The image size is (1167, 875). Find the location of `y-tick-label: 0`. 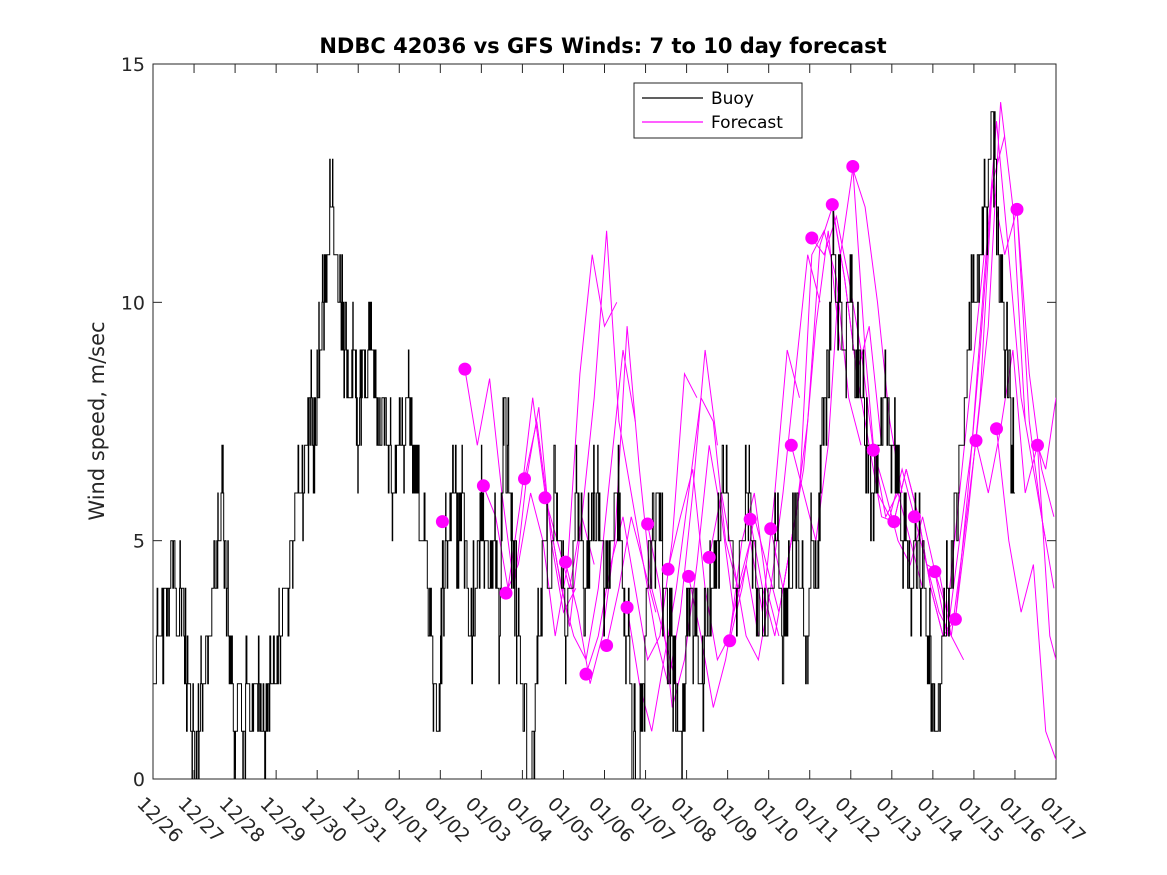

y-tick-label: 0 is located at coordinates (139, 780).